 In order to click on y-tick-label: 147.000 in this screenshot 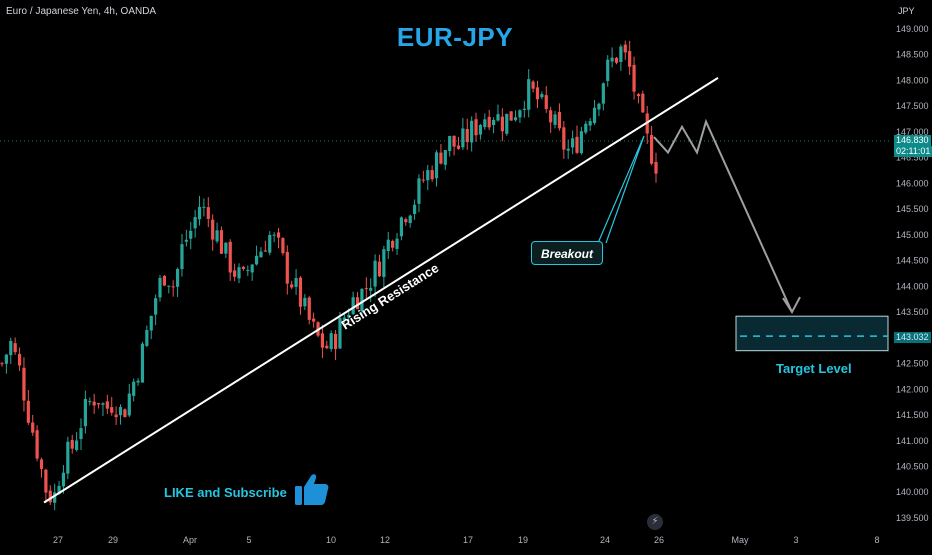, I will do `click(912, 132)`.